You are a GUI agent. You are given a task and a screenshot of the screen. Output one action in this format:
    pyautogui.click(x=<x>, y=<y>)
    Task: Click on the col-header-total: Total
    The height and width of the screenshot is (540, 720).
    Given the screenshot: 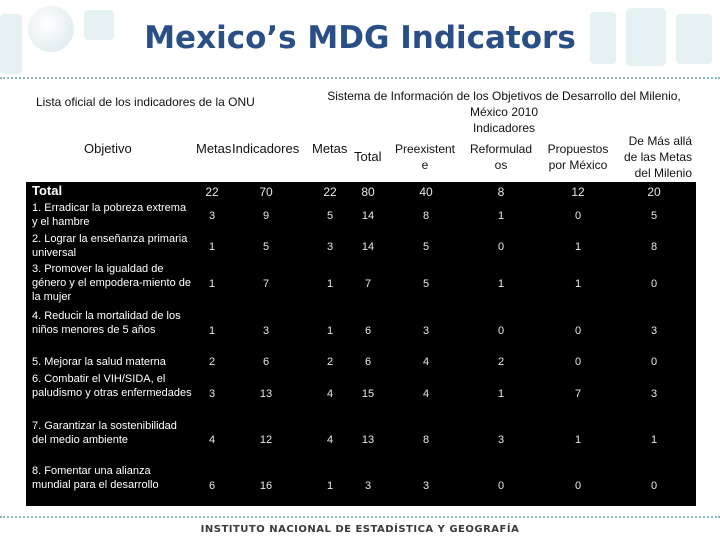 What is the action you would take?
    pyautogui.click(x=368, y=156)
    